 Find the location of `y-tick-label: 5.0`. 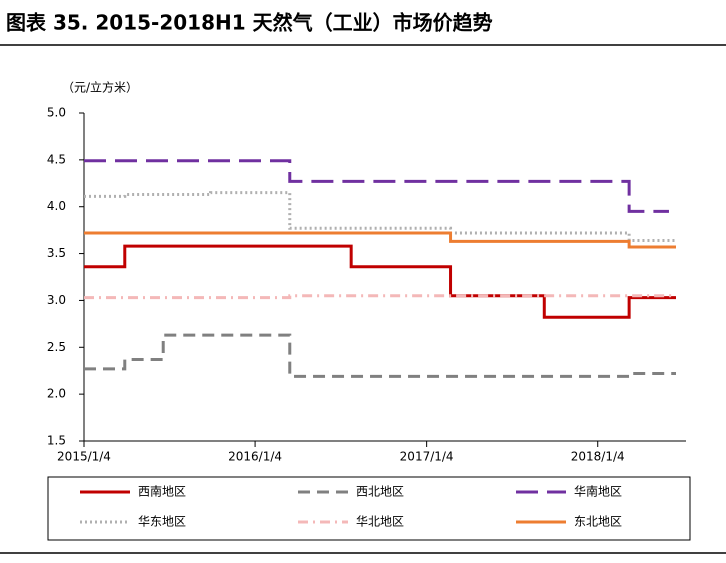

y-tick-label: 5.0 is located at coordinates (56, 113).